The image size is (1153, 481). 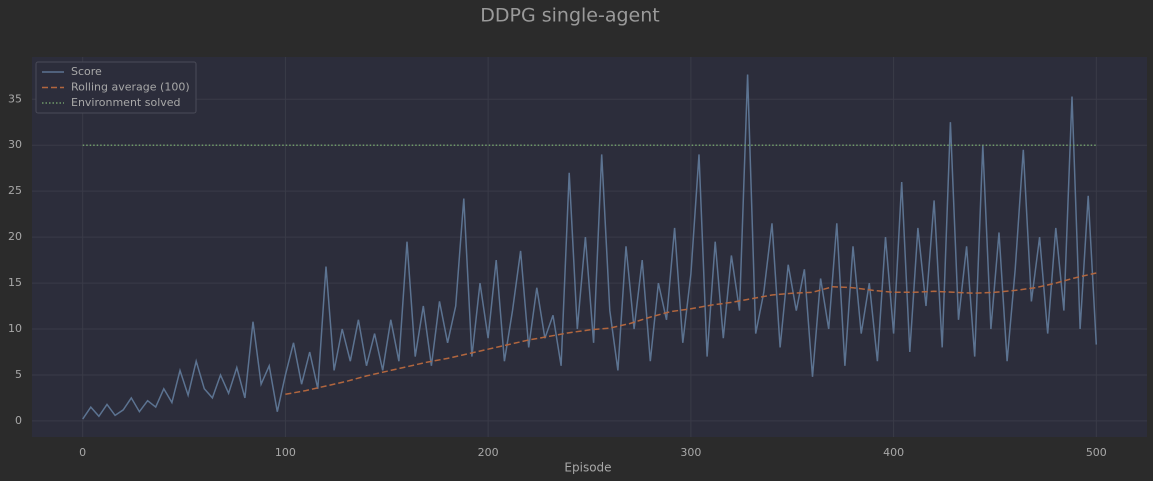 What do you see at coordinates (18, 420) in the screenshot?
I see `y-tick-label: 0` at bounding box center [18, 420].